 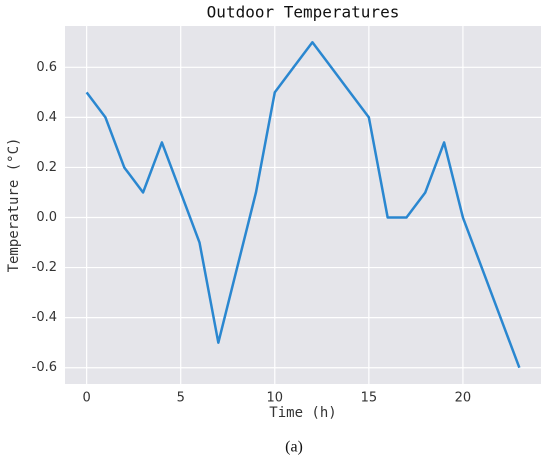 What do you see at coordinates (303, 12) in the screenshot?
I see `chart-title: Outdoor Temperatures` at bounding box center [303, 12].